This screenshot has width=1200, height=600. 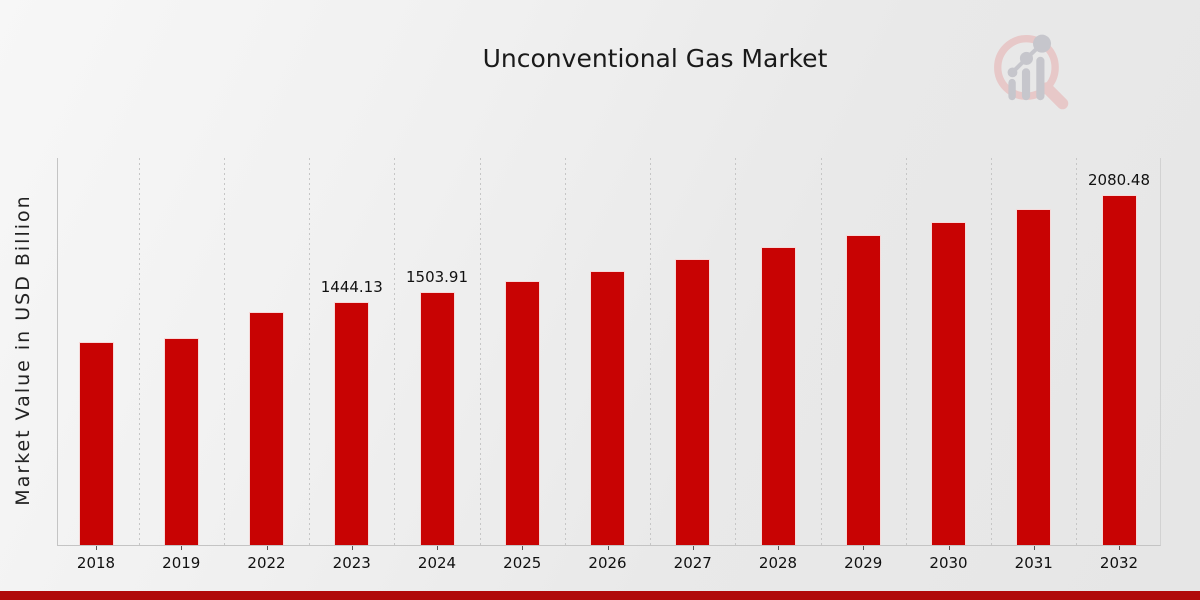 I want to click on y-axis-label: Market Value in USD Billion, so click(x=23, y=350).